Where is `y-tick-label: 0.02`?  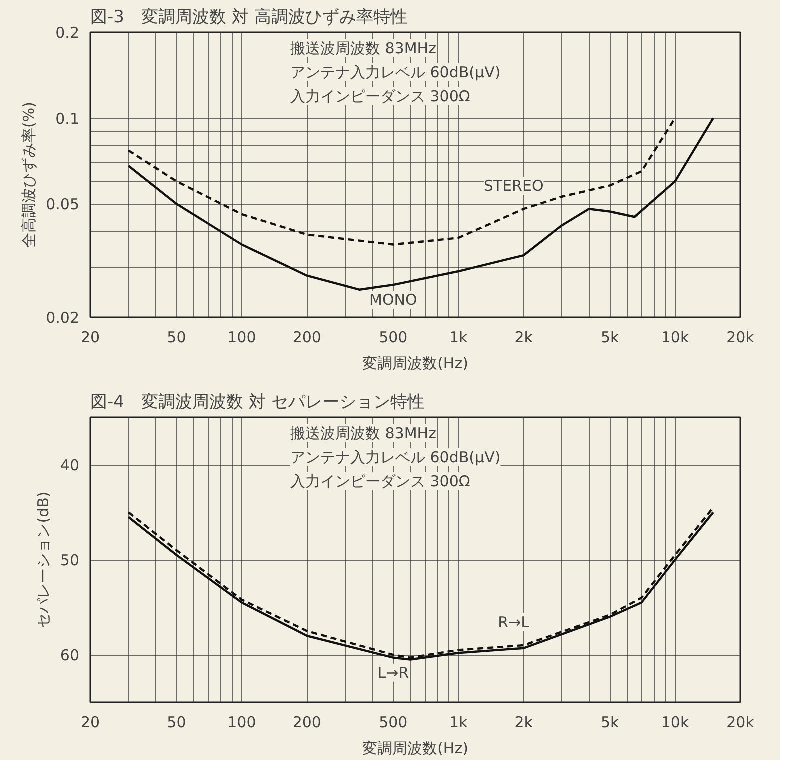 y-tick-label: 0.02 is located at coordinates (63, 318).